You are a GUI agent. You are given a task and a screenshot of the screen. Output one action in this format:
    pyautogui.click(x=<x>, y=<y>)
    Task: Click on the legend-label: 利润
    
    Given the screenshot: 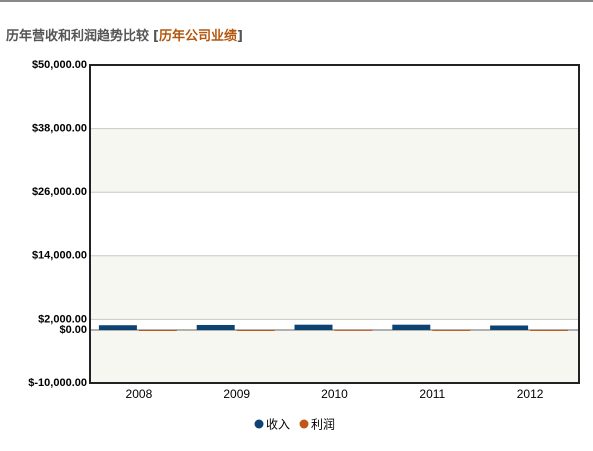 What is the action you would take?
    pyautogui.click(x=323, y=425)
    